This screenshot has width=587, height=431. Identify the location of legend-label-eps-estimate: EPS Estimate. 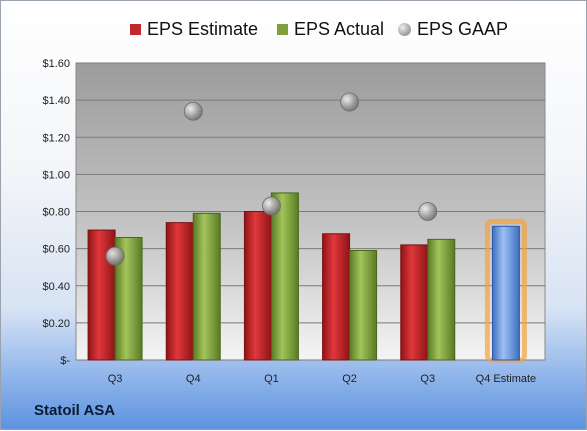
(203, 28).